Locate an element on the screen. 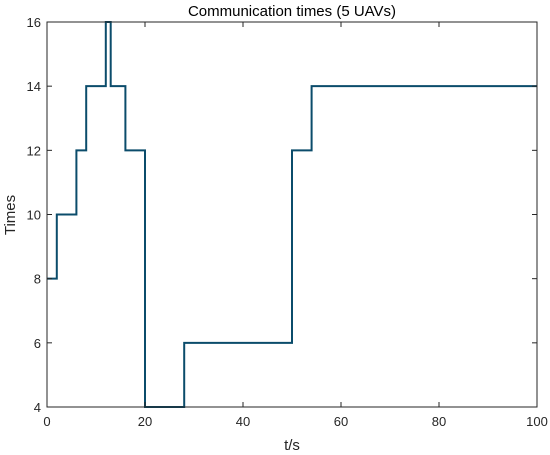 This screenshot has height=455, width=550. y-tick-label-10: 10 is located at coordinates (34, 215).